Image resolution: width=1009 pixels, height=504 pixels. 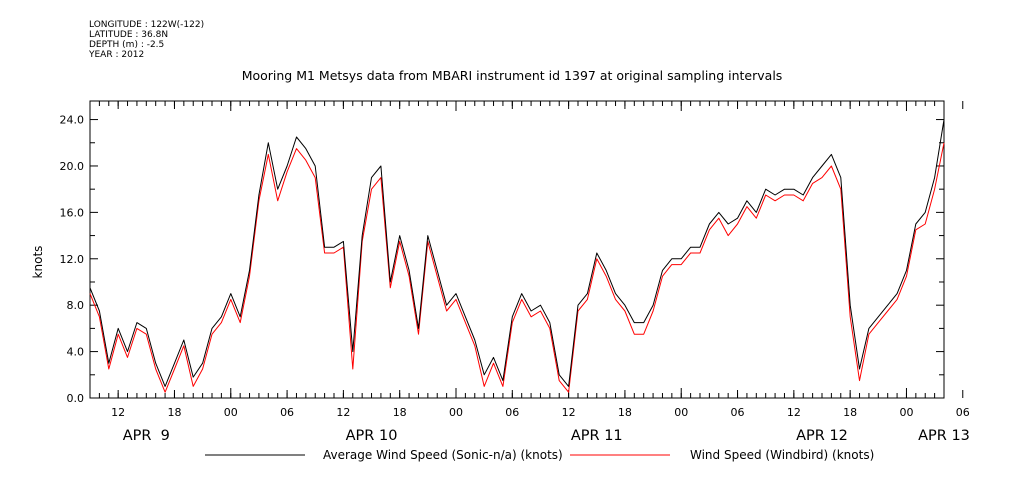 What do you see at coordinates (546, 436) in the screenshot?
I see `x-axis-day-labels: APR 9 APR 10 APR 11 APR 12 APR 13` at bounding box center [546, 436].